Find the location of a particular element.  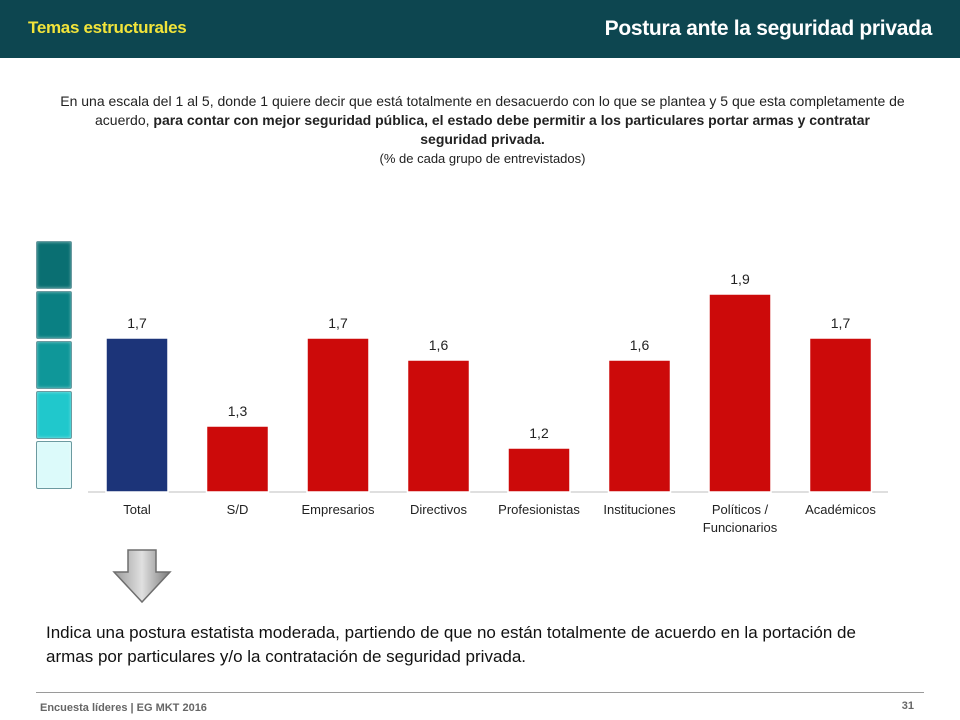

footer-divider is located at coordinates (480, 692).